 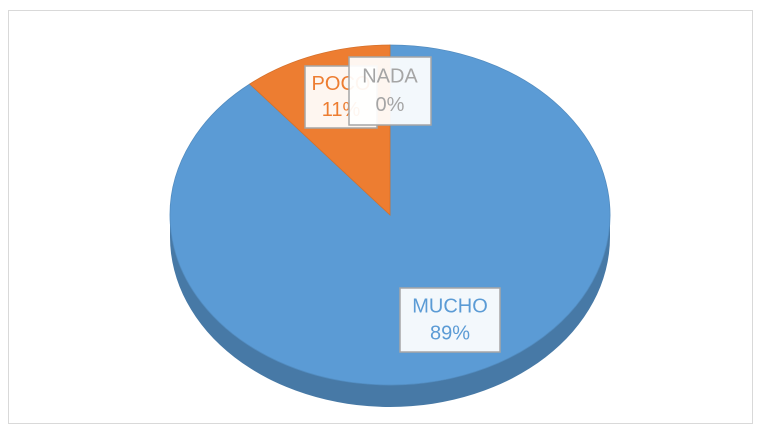 What do you see at coordinates (390, 77) in the screenshot?
I see `label-category: NADA` at bounding box center [390, 77].